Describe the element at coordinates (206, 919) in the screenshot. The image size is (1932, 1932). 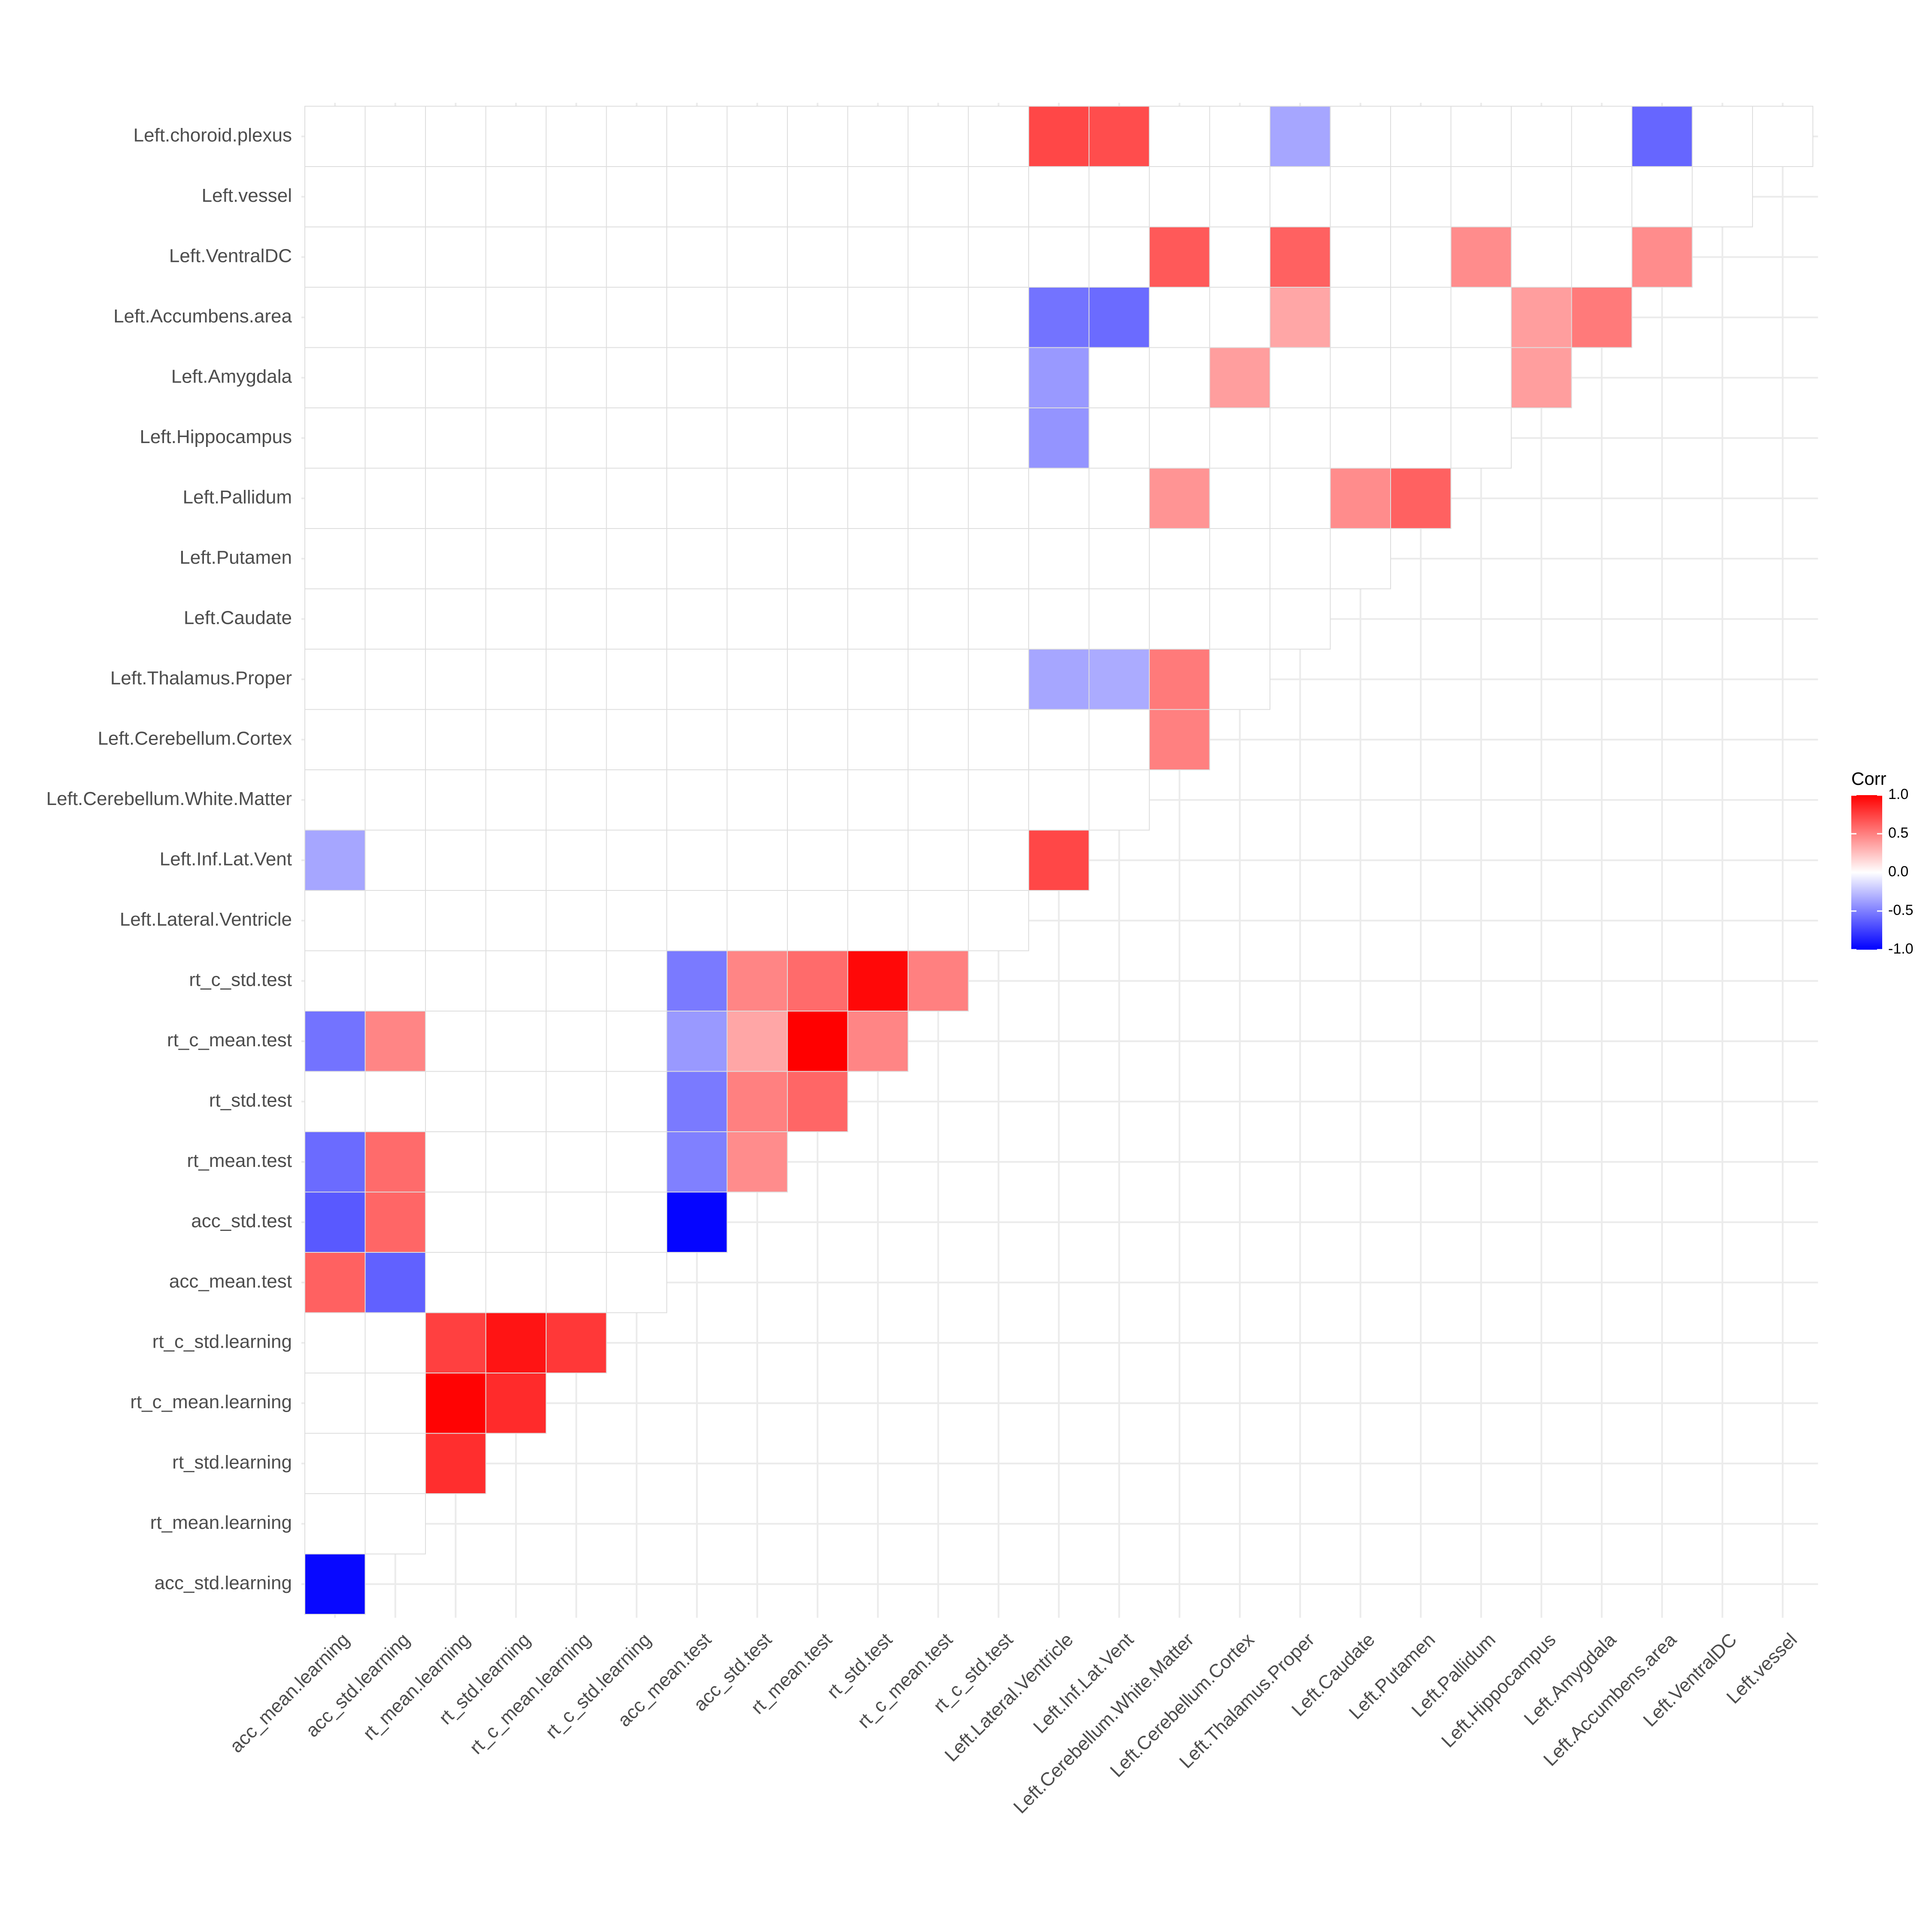
I see `y-tick-label: Left.Lateral.Ventricle` at that location.